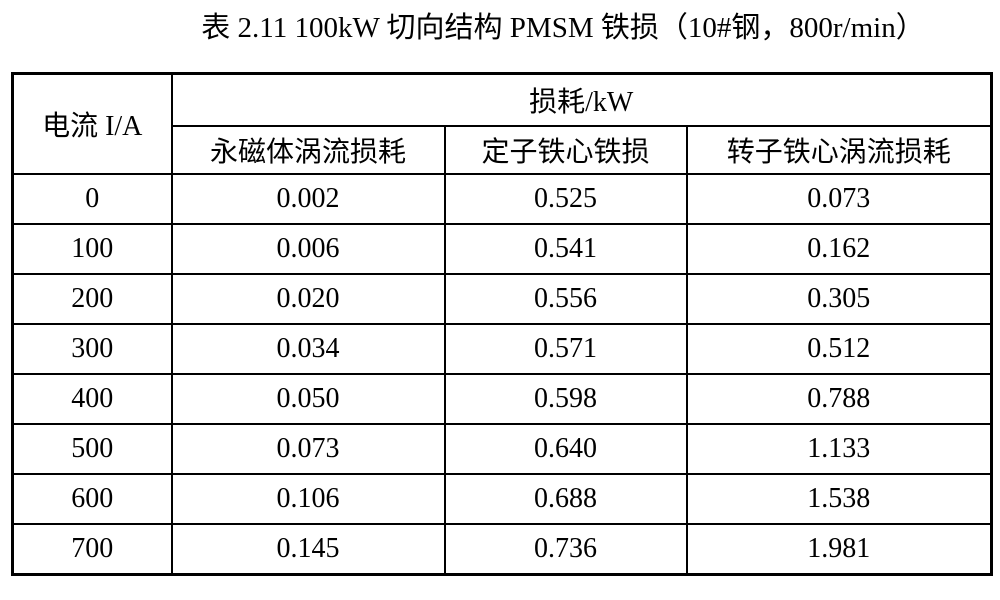  I want to click on subheader-pm-eddy-loss: 永磁体涡流损耗, so click(308, 150).